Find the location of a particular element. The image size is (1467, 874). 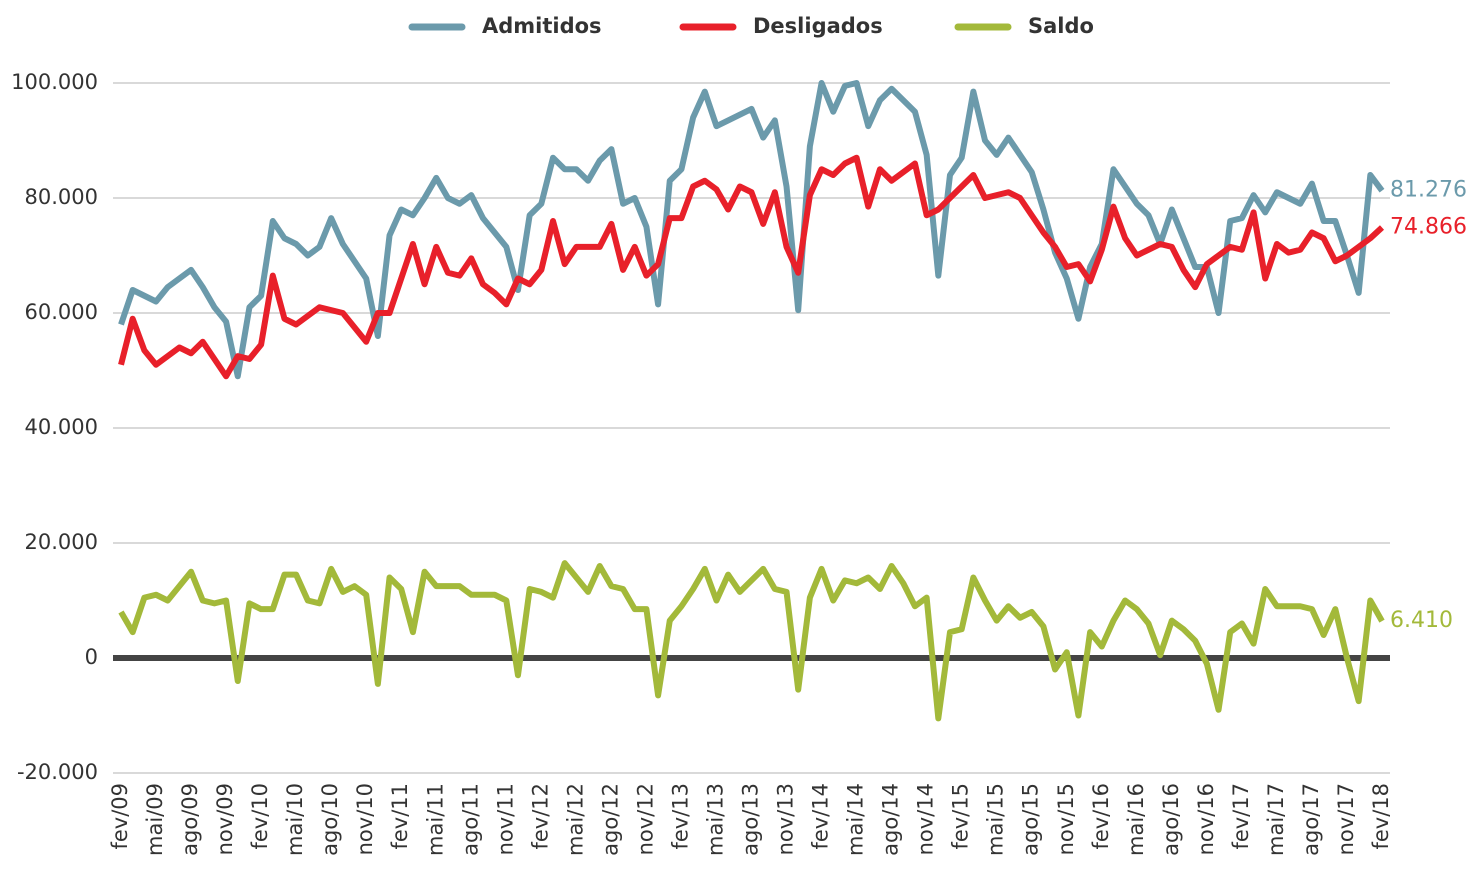

x-tick-label: nov/16 is located at coordinates (1206, 819).